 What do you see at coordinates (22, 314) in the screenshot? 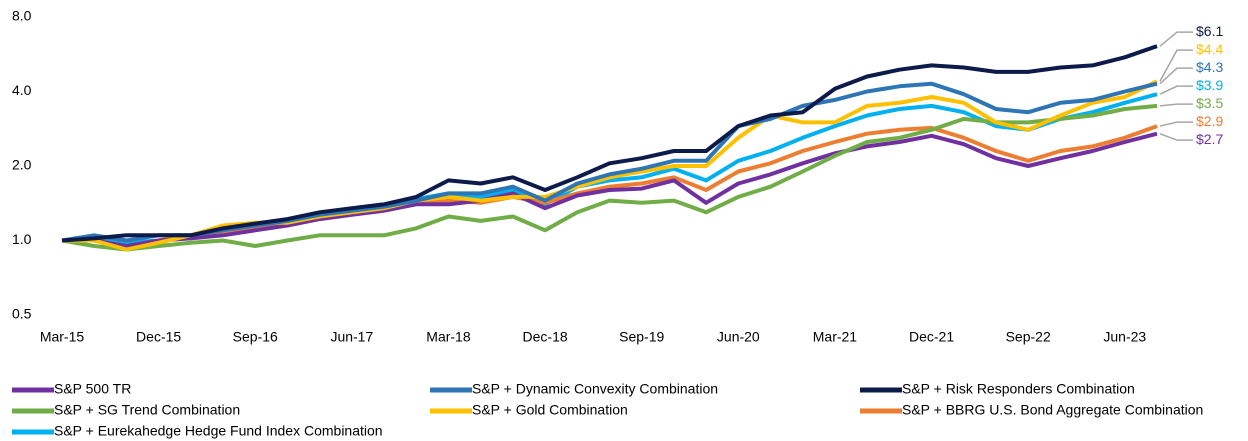
I see `y-tick-label: 0.5` at bounding box center [22, 314].